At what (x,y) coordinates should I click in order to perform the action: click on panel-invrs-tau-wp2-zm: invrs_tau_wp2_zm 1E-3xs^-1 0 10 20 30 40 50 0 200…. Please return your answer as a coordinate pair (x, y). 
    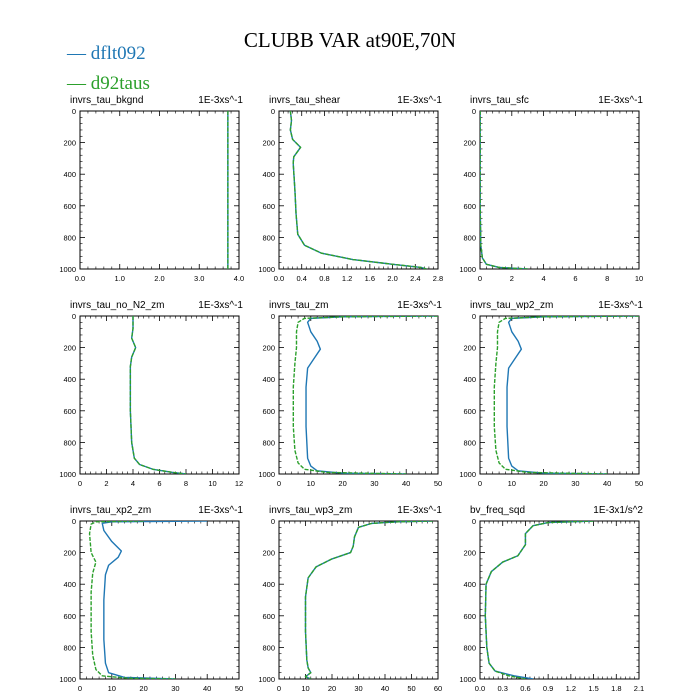
    Looking at the image, I should click on (551, 394).